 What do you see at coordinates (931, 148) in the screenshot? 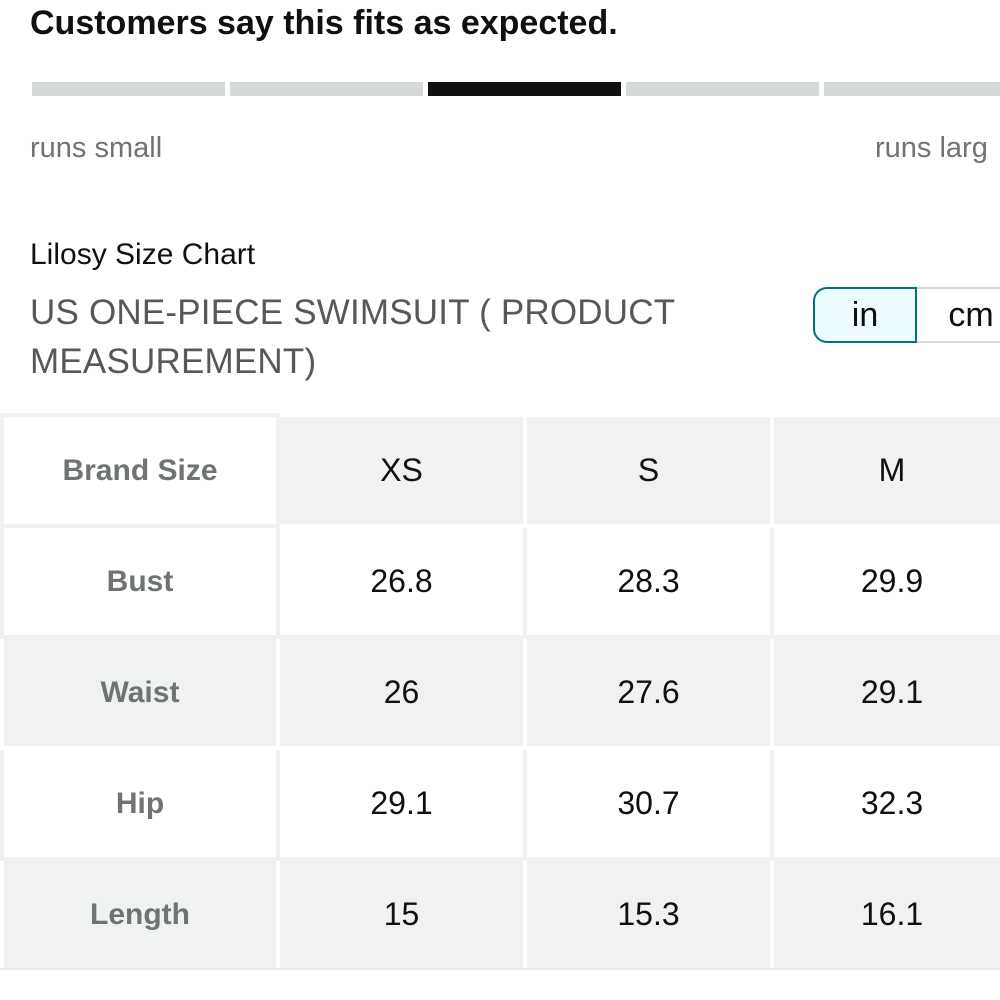
I see `runs-large-label: runs larg` at bounding box center [931, 148].